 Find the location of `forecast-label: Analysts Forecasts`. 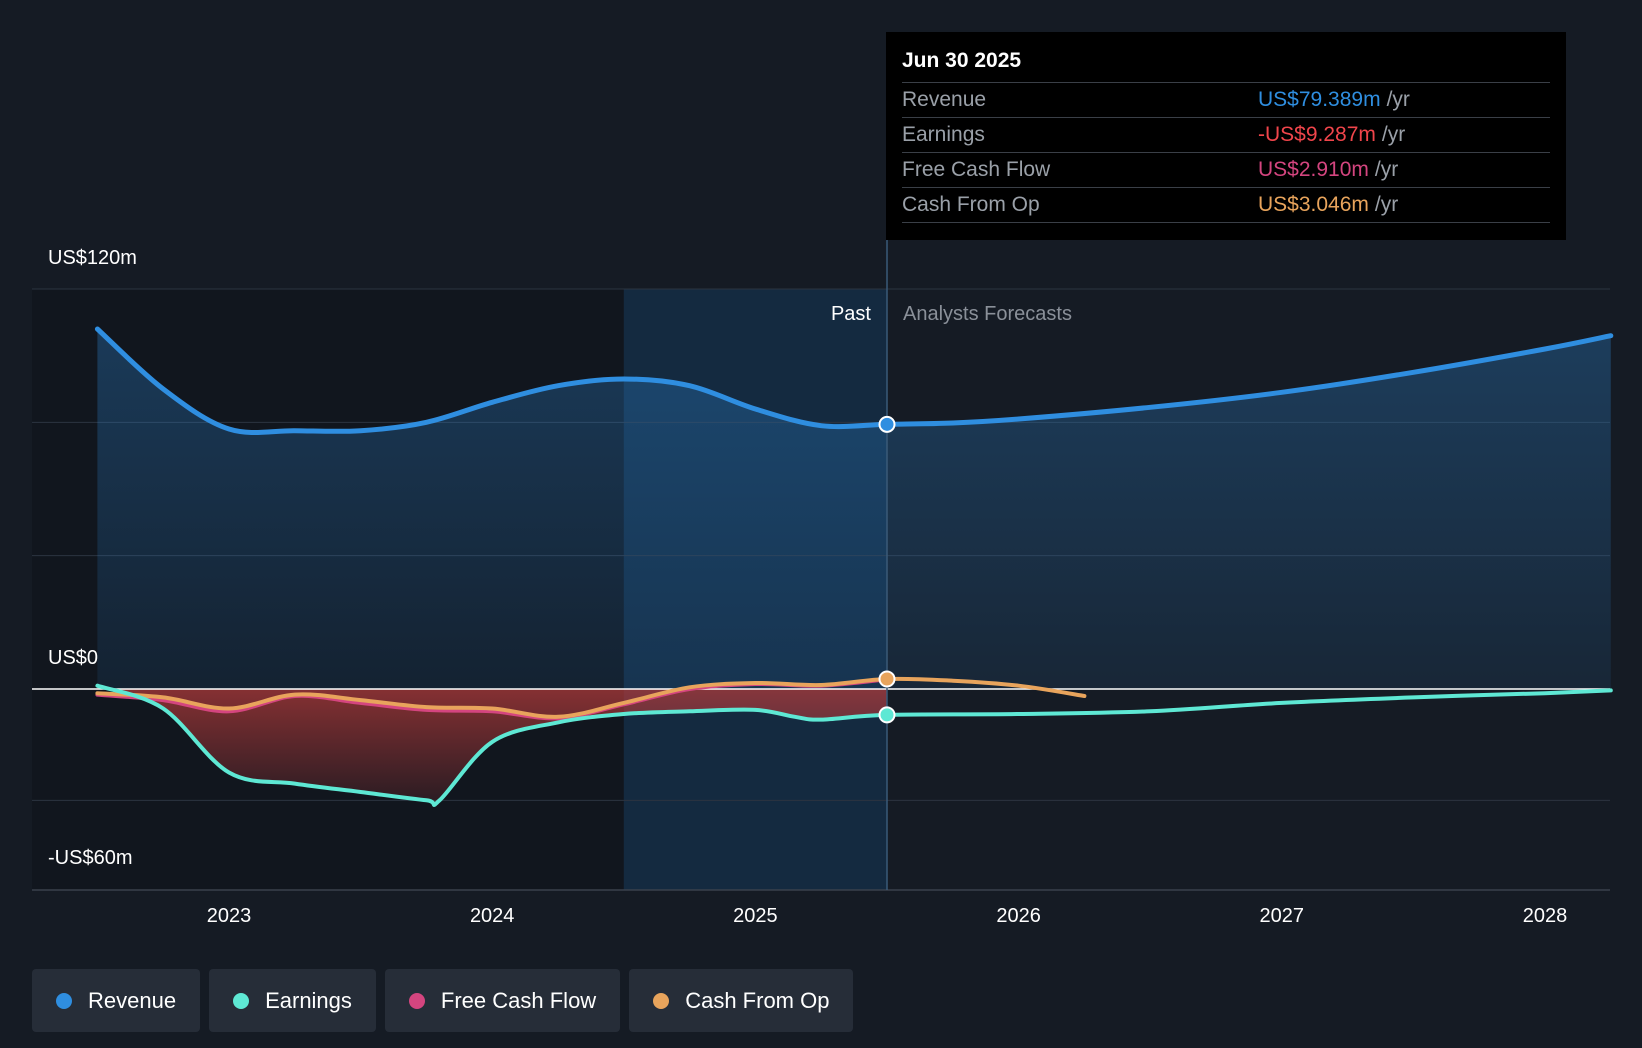

forecast-label: Analysts Forecasts is located at coordinates (987, 314).